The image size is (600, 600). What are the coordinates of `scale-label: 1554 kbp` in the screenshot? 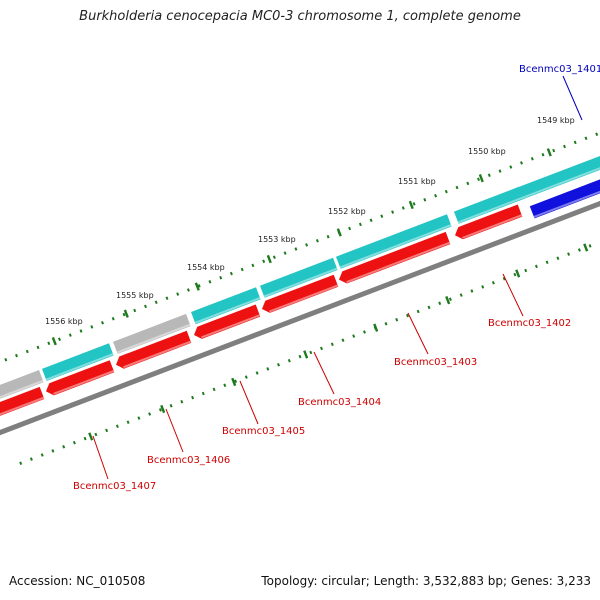 It's located at (206, 267).